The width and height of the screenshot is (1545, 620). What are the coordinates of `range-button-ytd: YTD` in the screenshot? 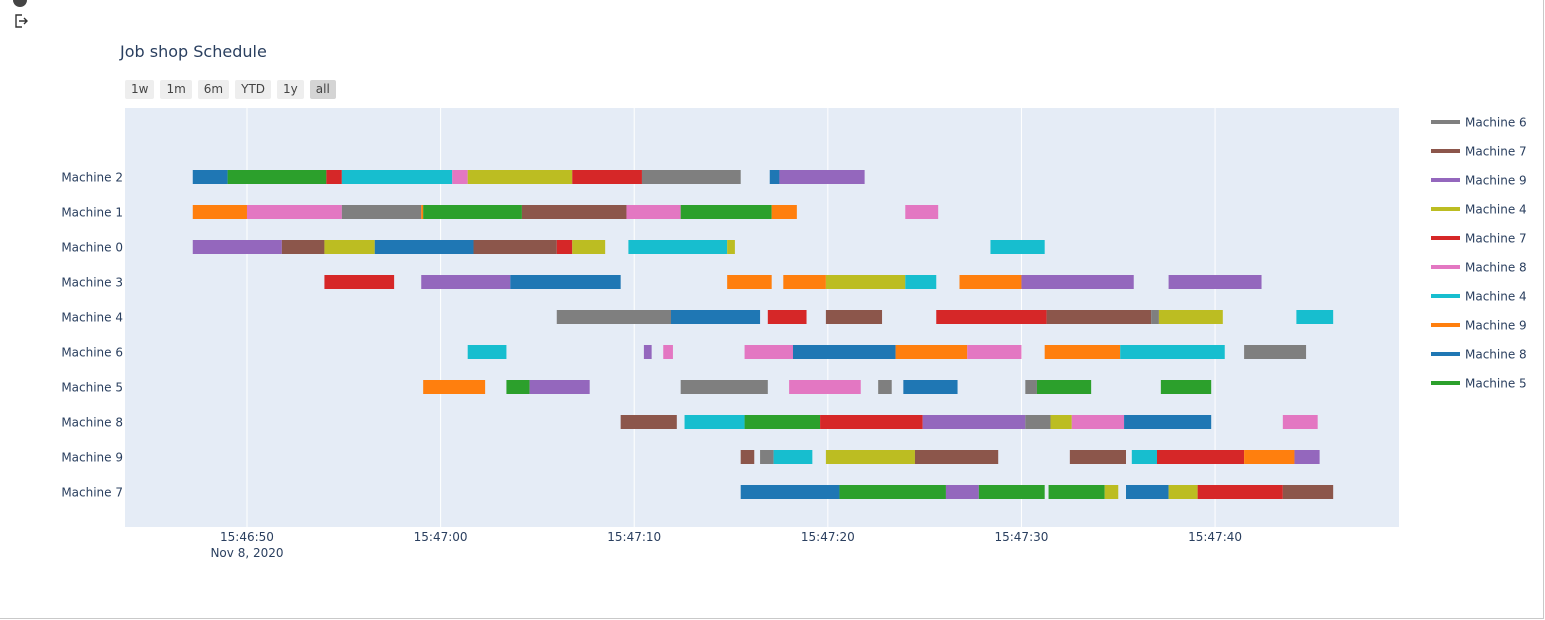 It's located at (253, 89).